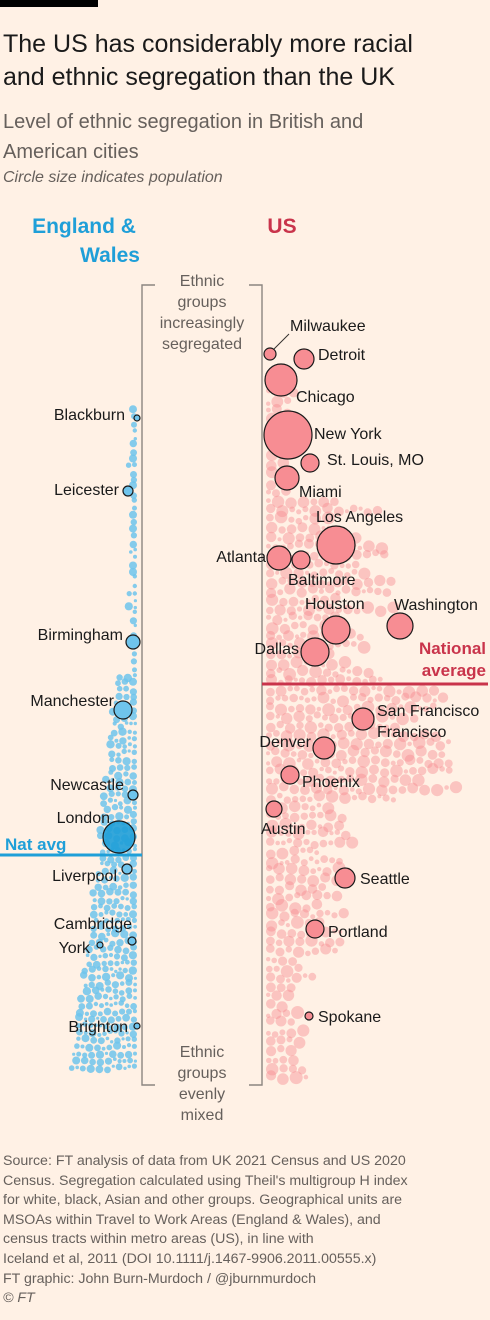  I want to click on city-marker-milwaukee, so click(270, 354).